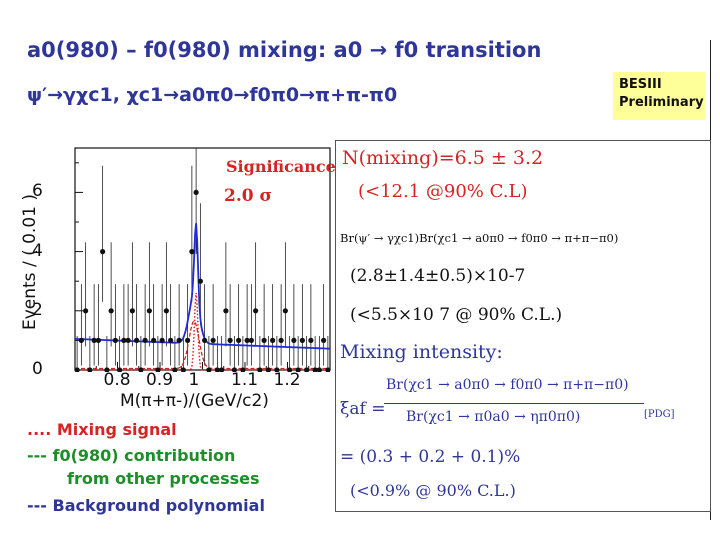 The image size is (720, 540). I want to click on fraction-bar, so click(514, 403).